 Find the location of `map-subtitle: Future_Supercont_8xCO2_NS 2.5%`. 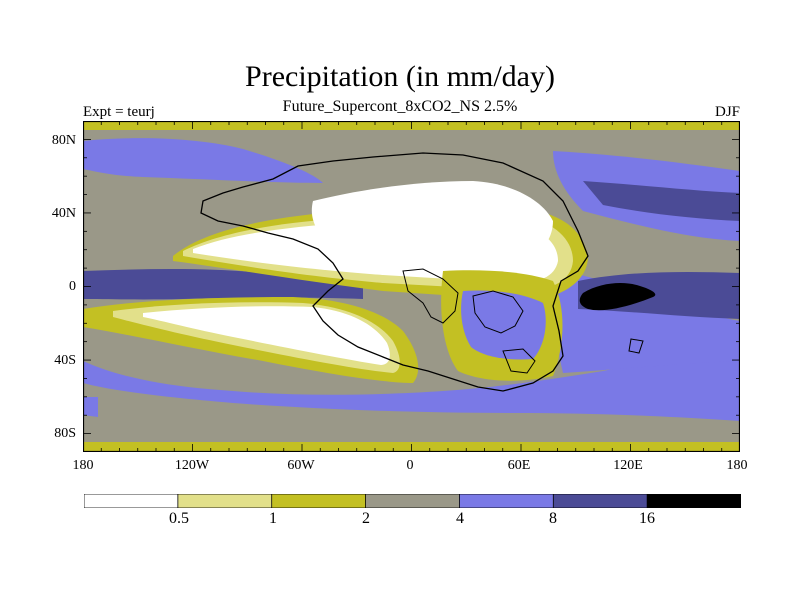

map-subtitle: Future_Supercont_8xCO2_NS 2.5% is located at coordinates (400, 106).